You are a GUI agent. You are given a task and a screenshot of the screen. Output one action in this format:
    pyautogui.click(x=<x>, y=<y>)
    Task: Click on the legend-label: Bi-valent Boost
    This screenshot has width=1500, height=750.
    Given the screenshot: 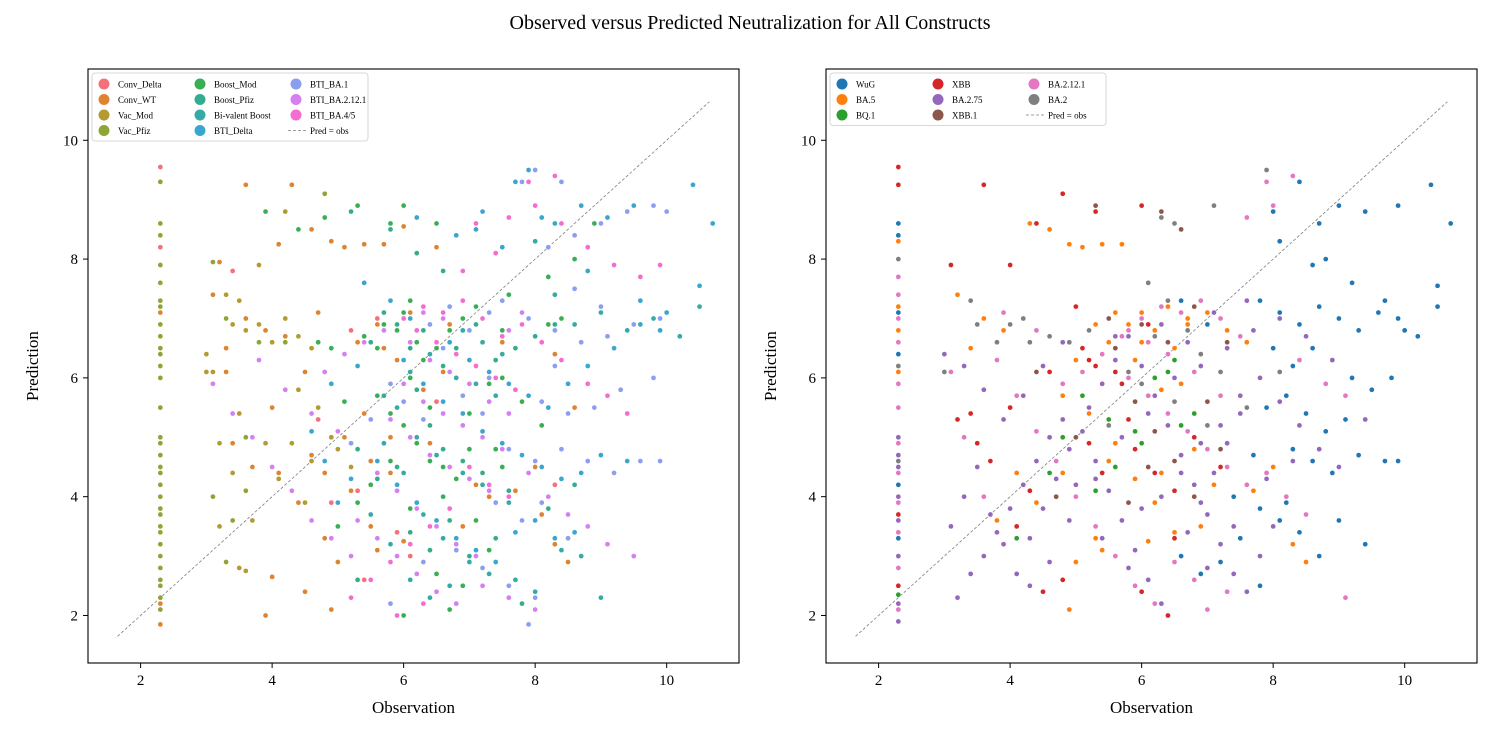 What is the action you would take?
    pyautogui.click(x=242, y=116)
    